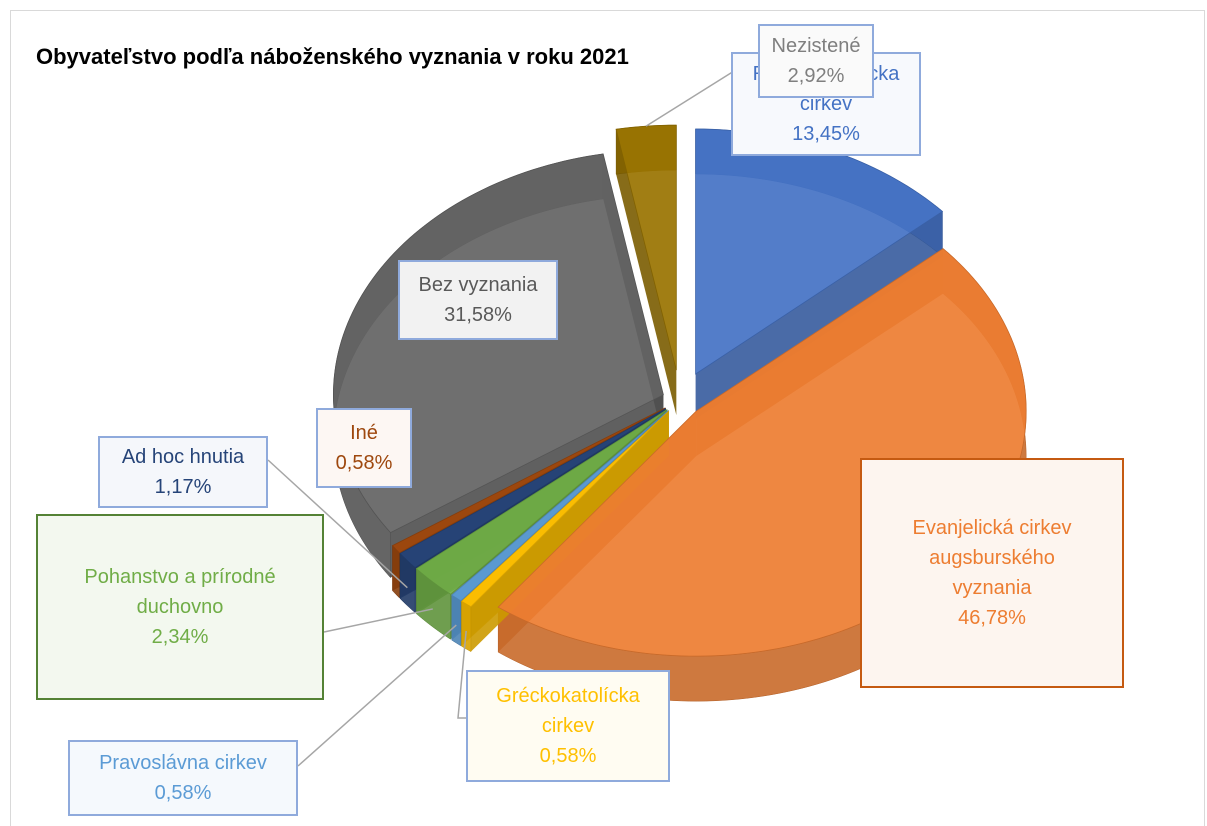  Describe the element at coordinates (816, 61) in the screenshot. I see `data-label-box: Nezistené 2,92%` at that location.